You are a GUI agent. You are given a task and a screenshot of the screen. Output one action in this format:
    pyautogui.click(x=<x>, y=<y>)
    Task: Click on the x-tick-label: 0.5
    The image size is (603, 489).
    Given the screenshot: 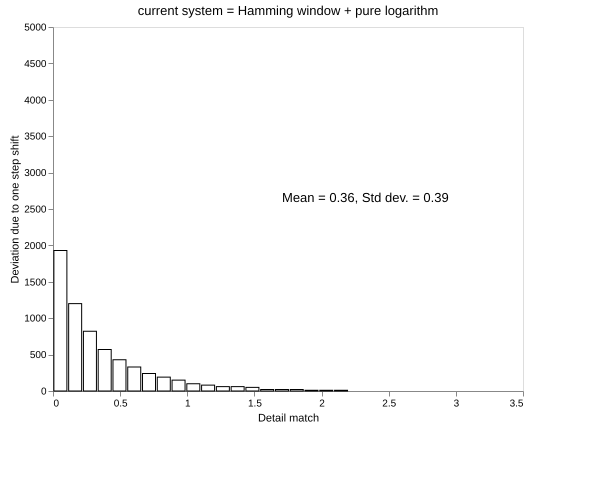 What is the action you would take?
    pyautogui.click(x=121, y=404)
    